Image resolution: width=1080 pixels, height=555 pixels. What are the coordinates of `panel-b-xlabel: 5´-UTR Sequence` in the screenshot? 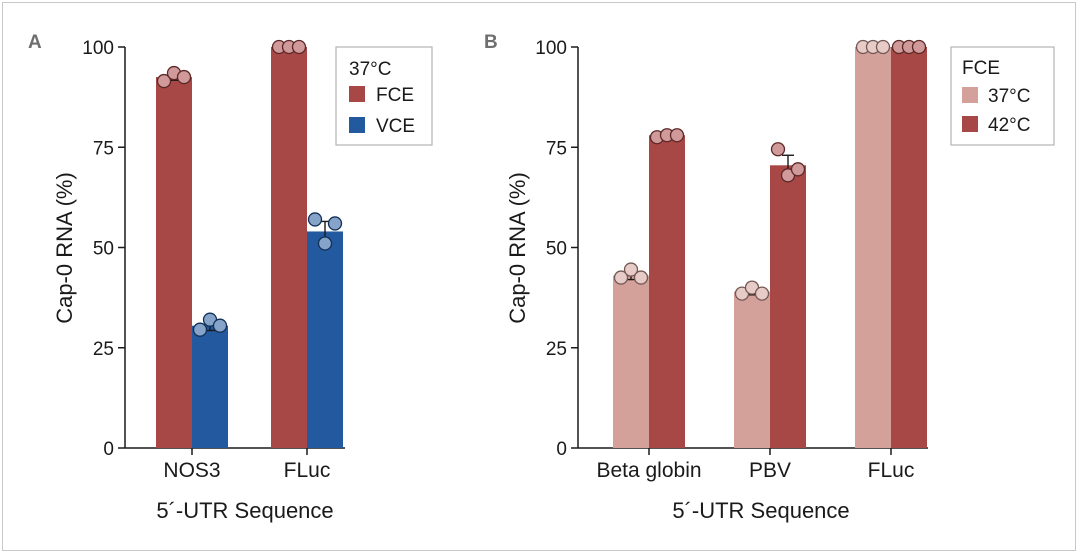 It's located at (760, 510).